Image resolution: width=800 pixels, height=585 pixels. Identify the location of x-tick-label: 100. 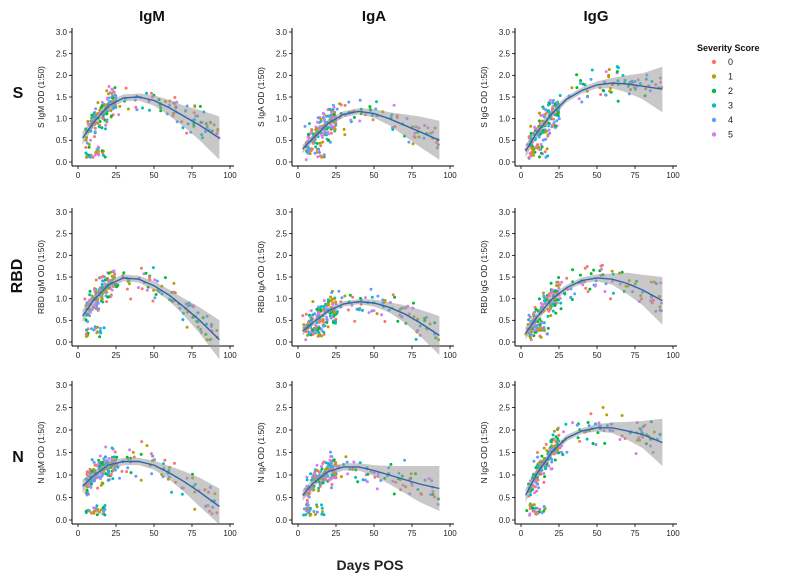
(450, 175).